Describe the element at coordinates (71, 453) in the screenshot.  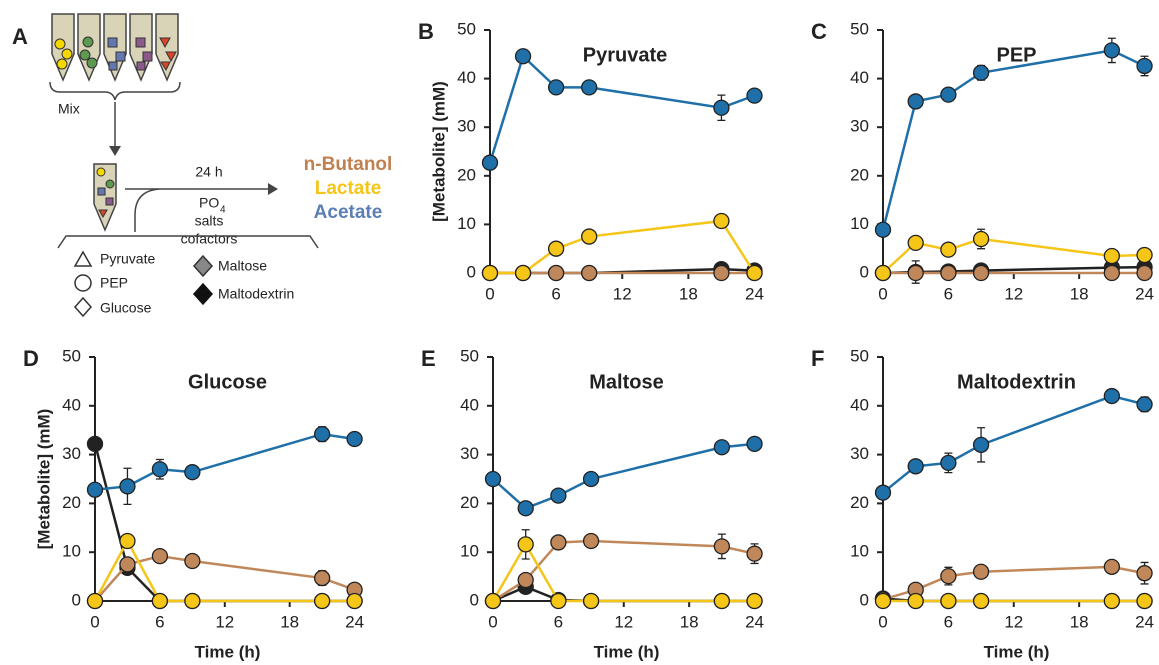
I see `y-tick-label: 30` at that location.